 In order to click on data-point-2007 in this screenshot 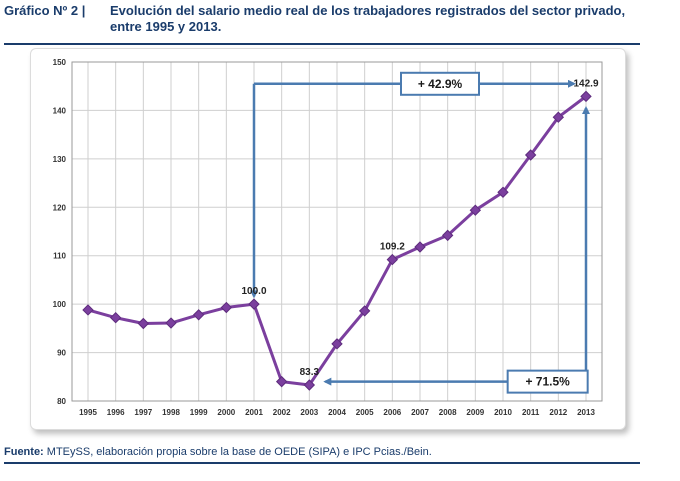, I will do `click(420, 247)`.